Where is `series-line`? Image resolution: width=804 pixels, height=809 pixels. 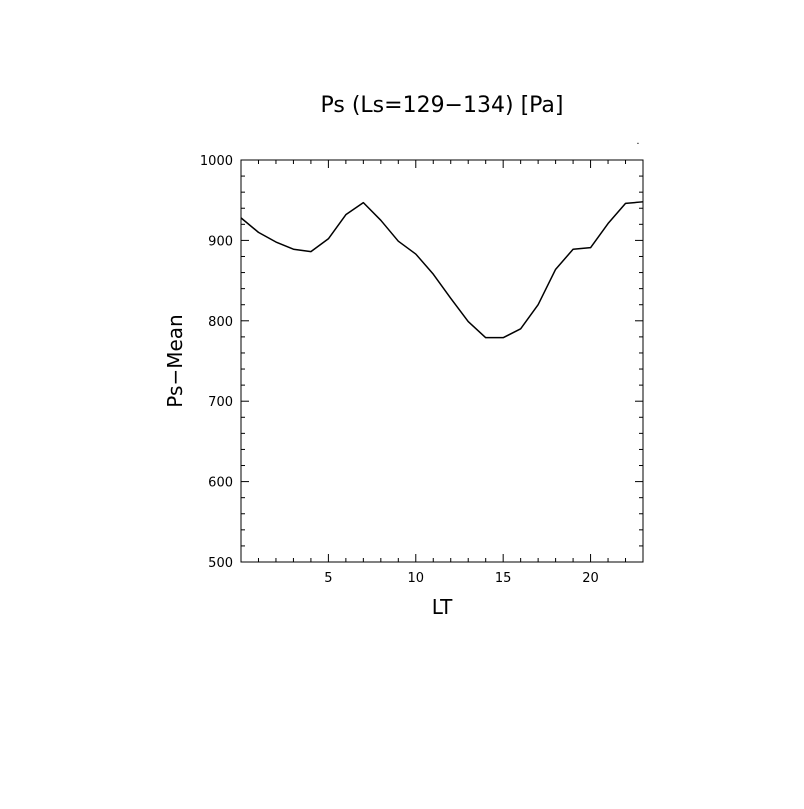 series-line is located at coordinates (442, 270).